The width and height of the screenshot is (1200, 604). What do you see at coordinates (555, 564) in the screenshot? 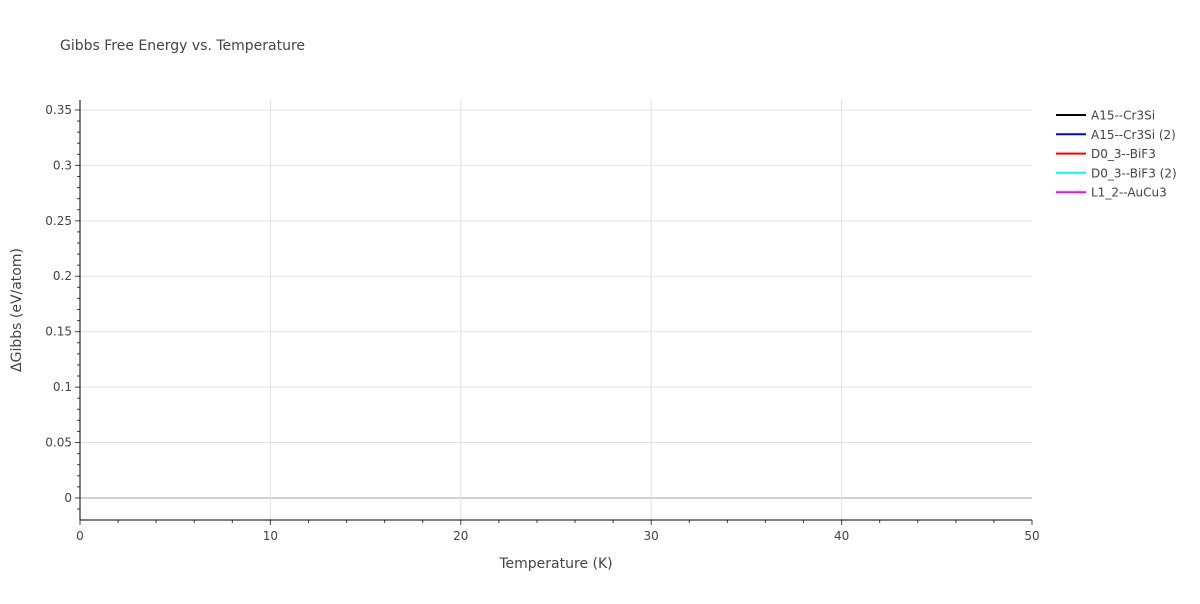
I see `x-axis-label: Temperature (K)` at bounding box center [555, 564].